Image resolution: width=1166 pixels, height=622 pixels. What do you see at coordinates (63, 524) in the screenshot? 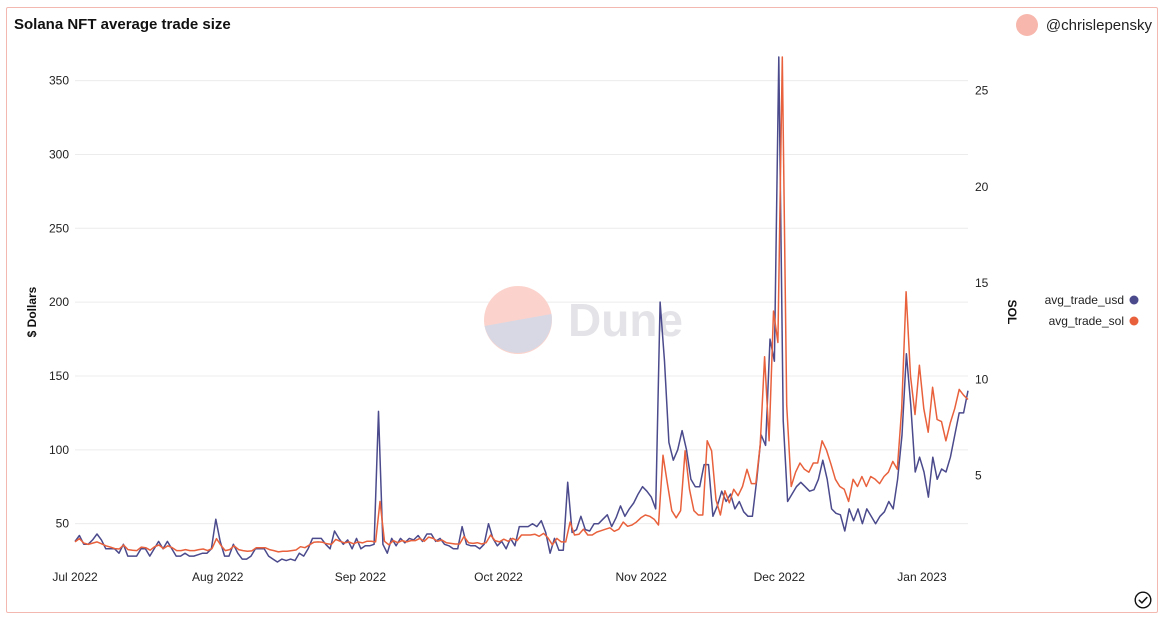
I see `y-tick-label: 50` at bounding box center [63, 524].